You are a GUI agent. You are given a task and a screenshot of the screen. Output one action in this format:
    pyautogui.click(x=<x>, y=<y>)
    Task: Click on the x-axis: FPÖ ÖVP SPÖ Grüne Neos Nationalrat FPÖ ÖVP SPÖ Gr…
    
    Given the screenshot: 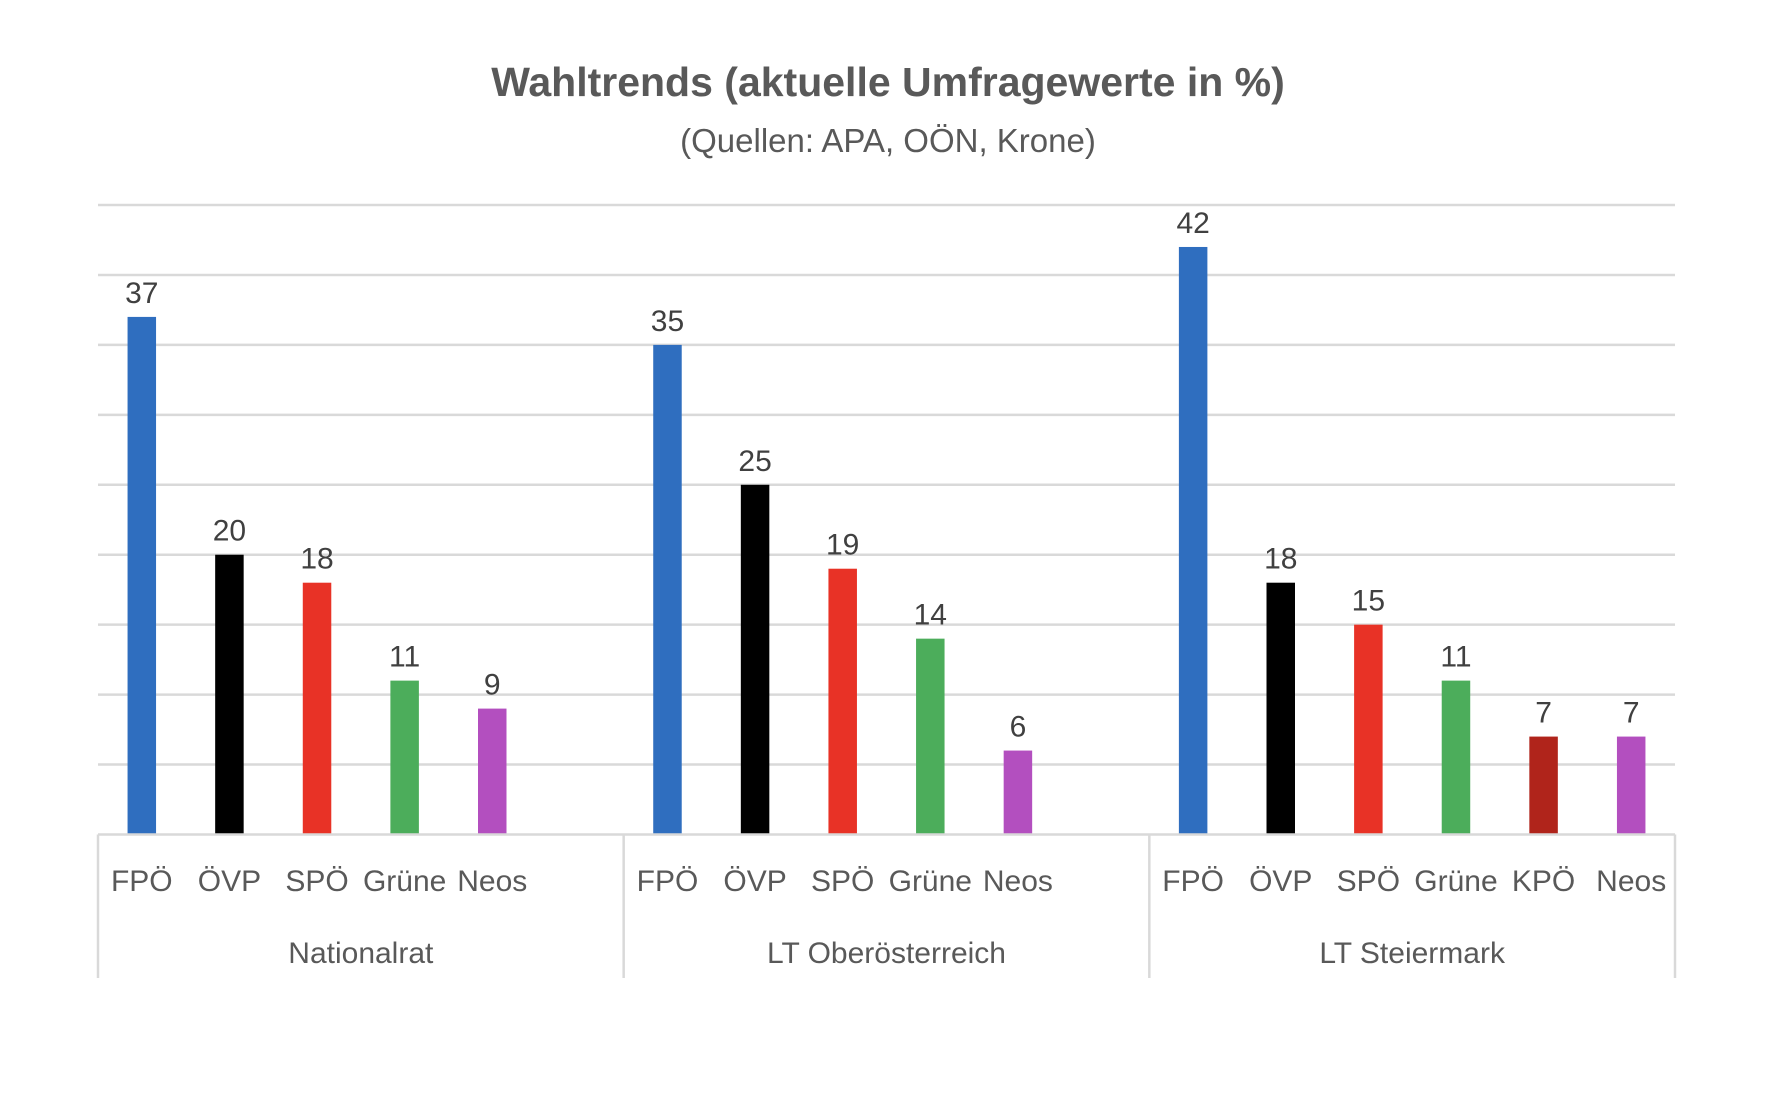 What is the action you would take?
    pyautogui.click(x=886, y=905)
    